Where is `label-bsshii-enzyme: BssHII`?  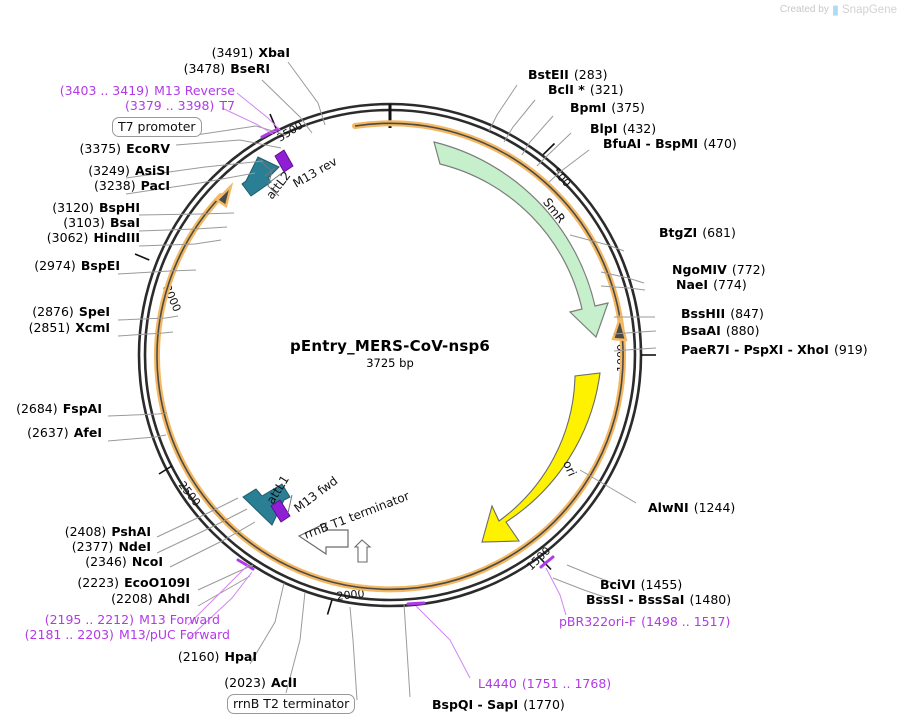 label-bsshii-enzyme: BssHII is located at coordinates (703, 313).